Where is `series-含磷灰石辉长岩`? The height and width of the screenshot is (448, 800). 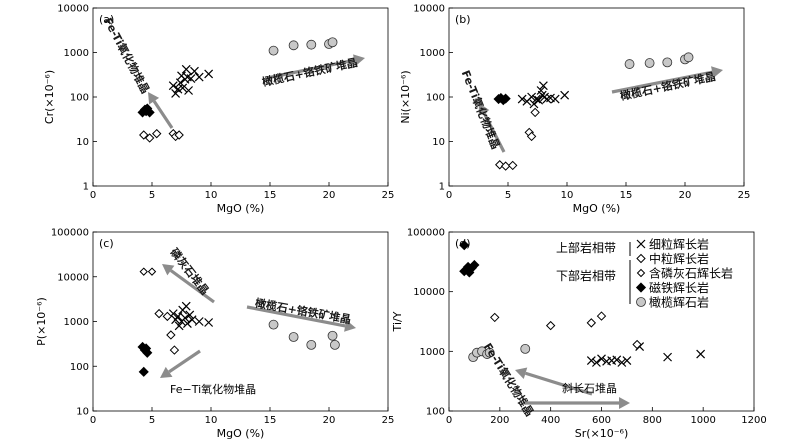 series-含磷灰石辉长岩 is located at coordinates (148, 271).